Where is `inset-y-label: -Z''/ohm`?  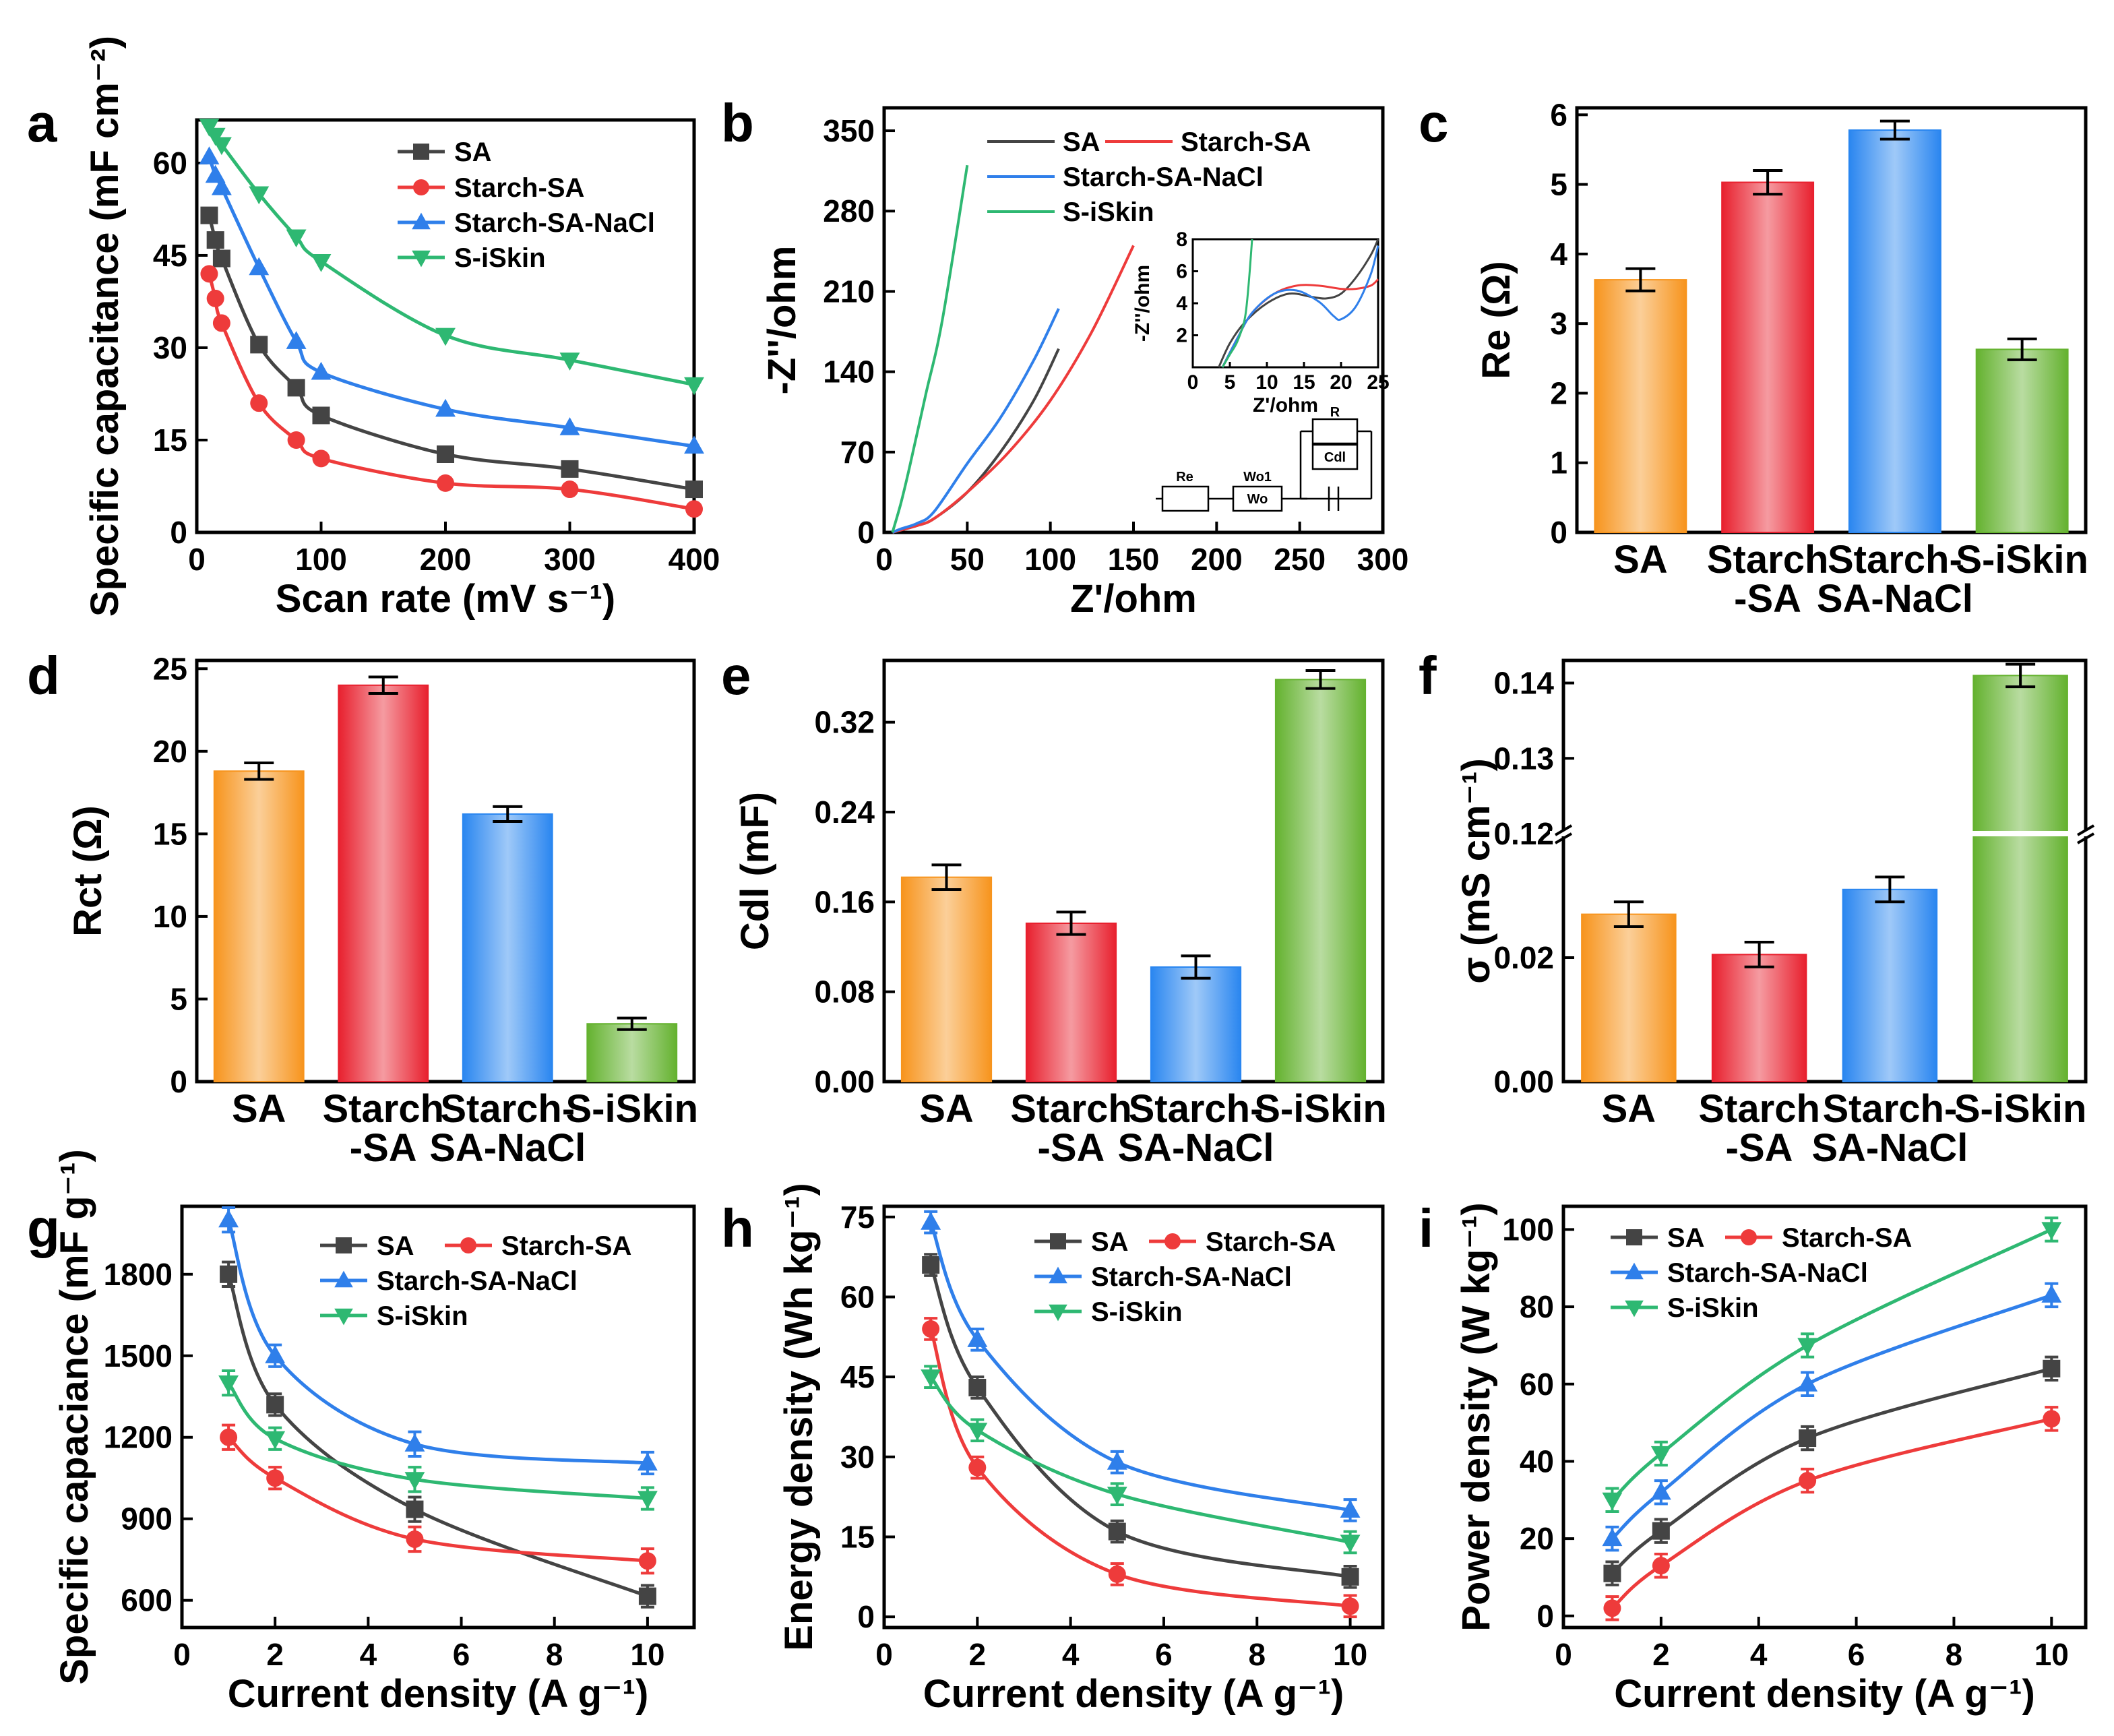 inset-y-label: -Z''/ohm is located at coordinates (1142, 303).